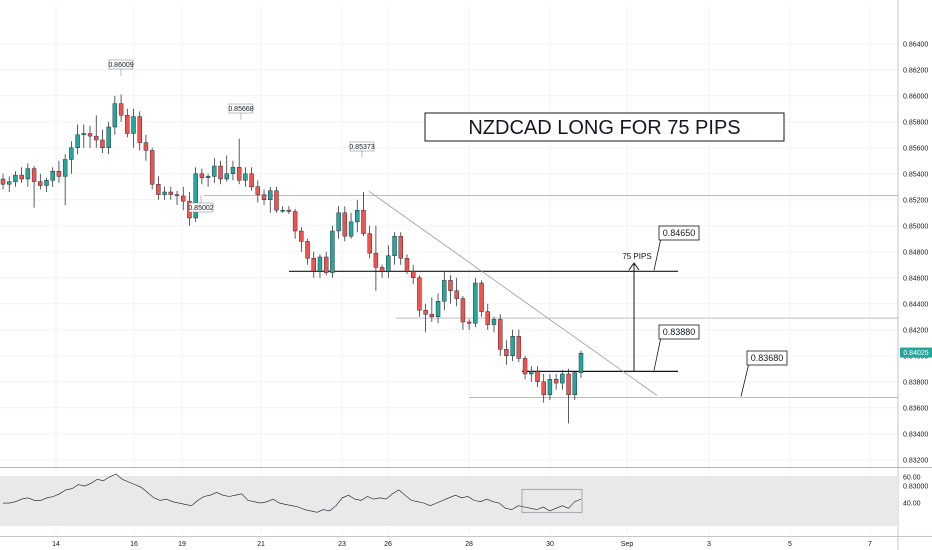  I want to click on pips-label: 75 PIPS, so click(636, 256).